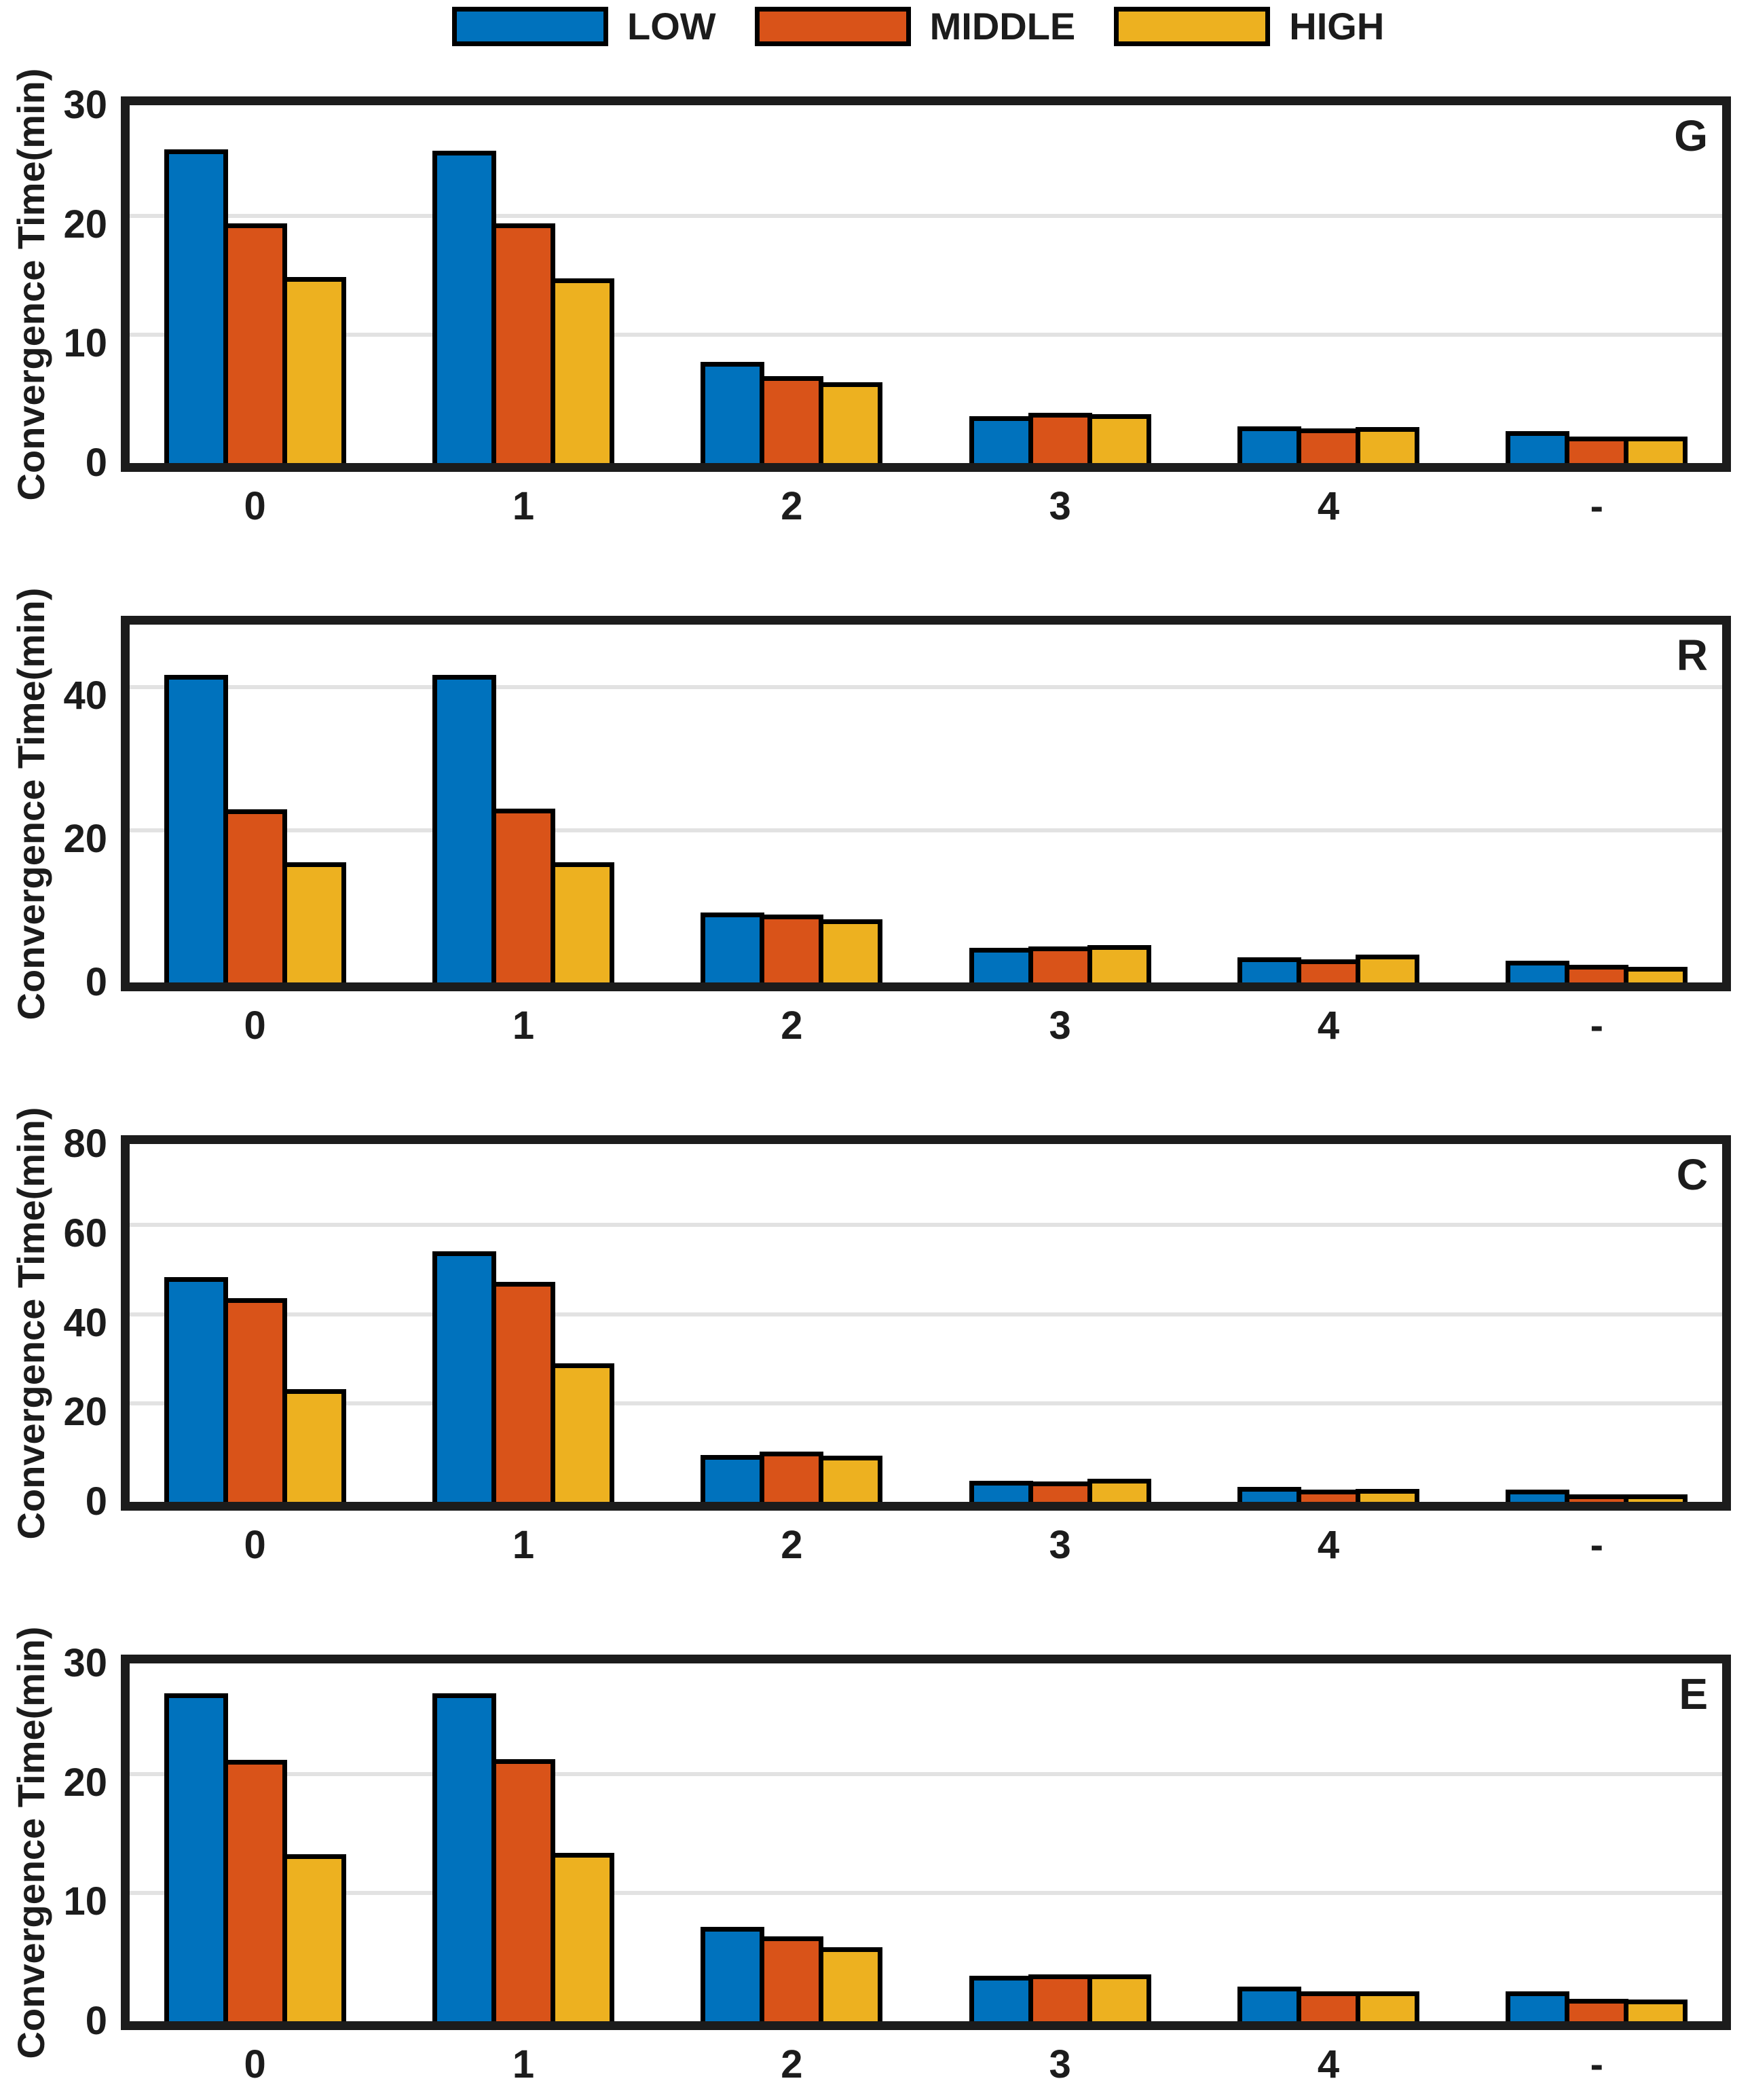 This screenshot has width=1752, height=2100. What do you see at coordinates (85, 1322) in the screenshot?
I see `y-tick-label-40: 40` at bounding box center [85, 1322].